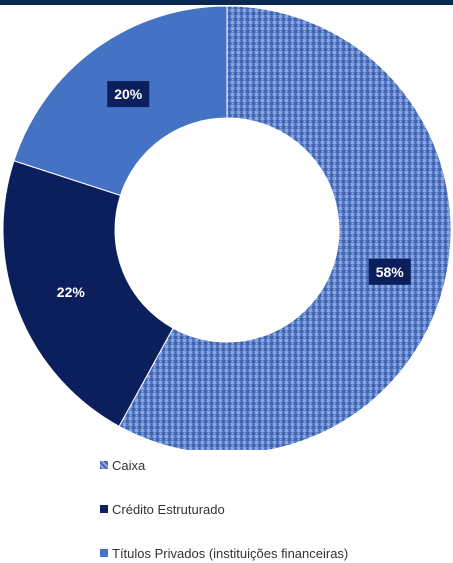 Image resolution: width=453 pixels, height=563 pixels. I want to click on legend-swatch-caixa, so click(104, 465).